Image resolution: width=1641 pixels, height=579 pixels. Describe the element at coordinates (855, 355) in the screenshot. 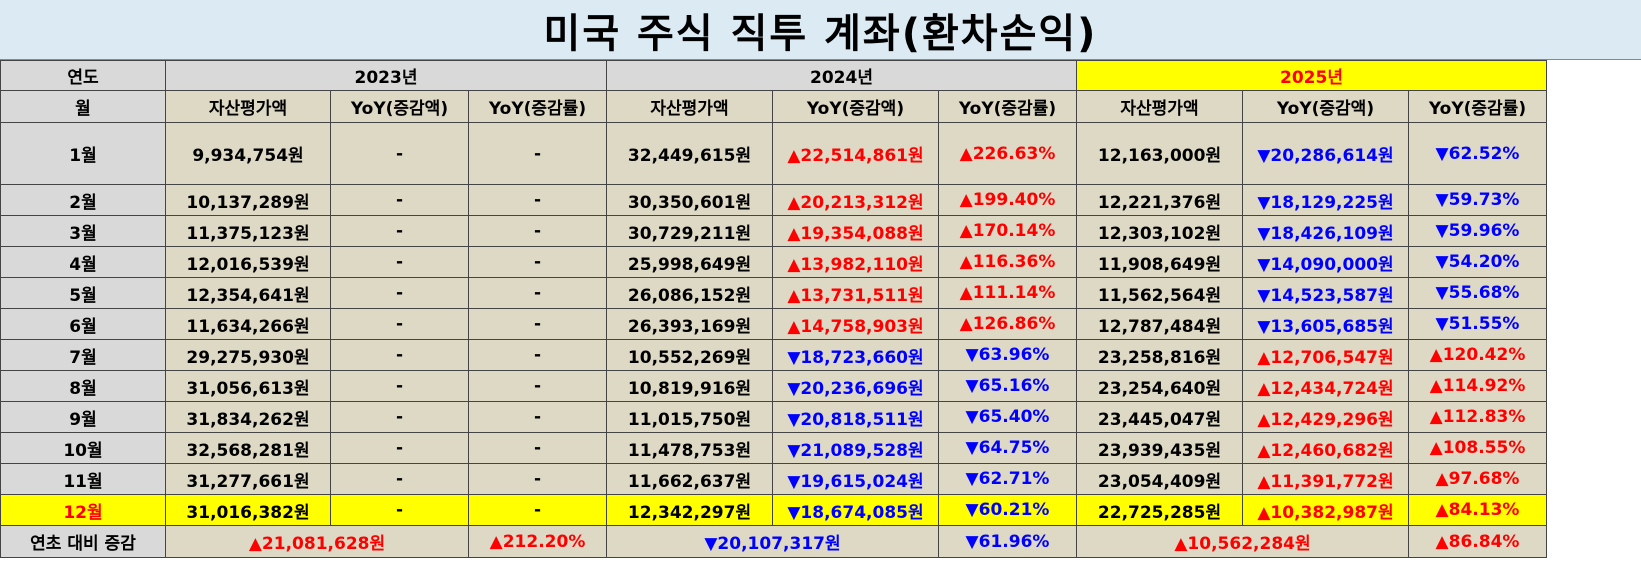

I see `yoy-amount-2024: ▼18,723,660원` at that location.